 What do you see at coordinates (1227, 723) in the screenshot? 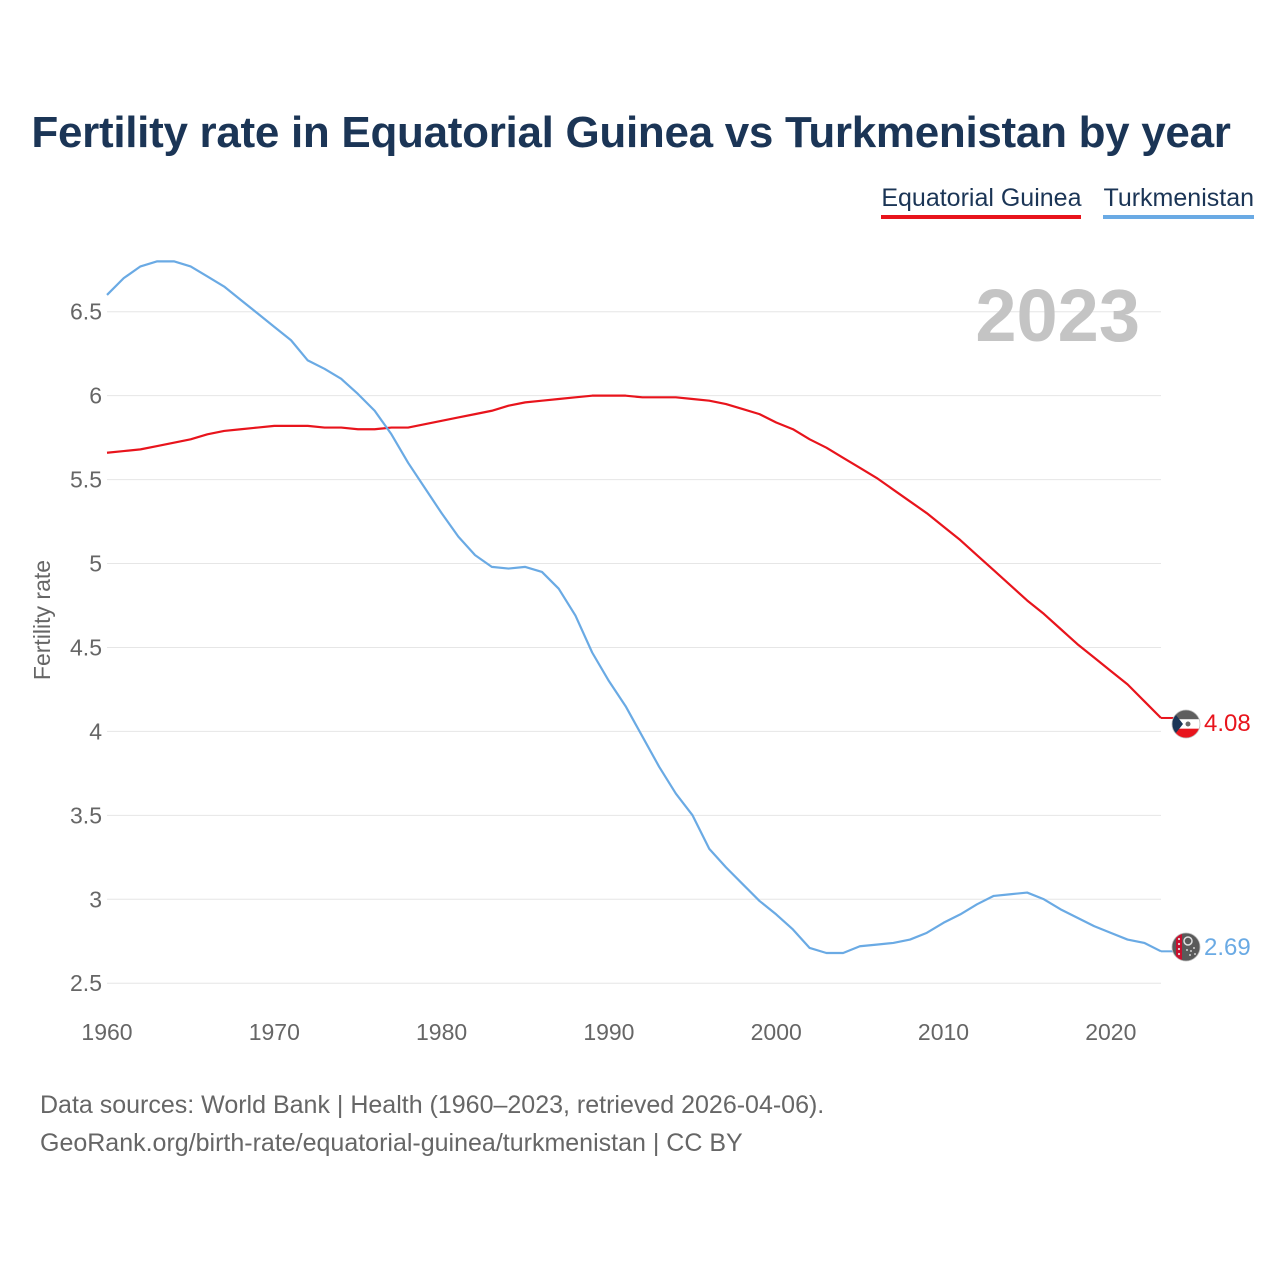
I see `end-label-equatorial-guinea: 4.08` at bounding box center [1227, 723].